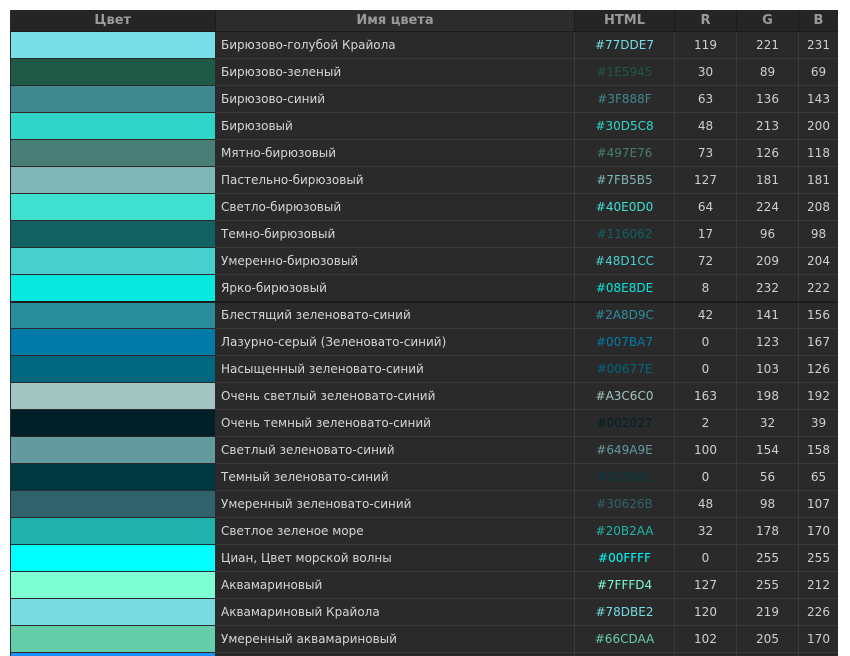  I want to click on color-hex: #30D5C8, so click(624, 126).